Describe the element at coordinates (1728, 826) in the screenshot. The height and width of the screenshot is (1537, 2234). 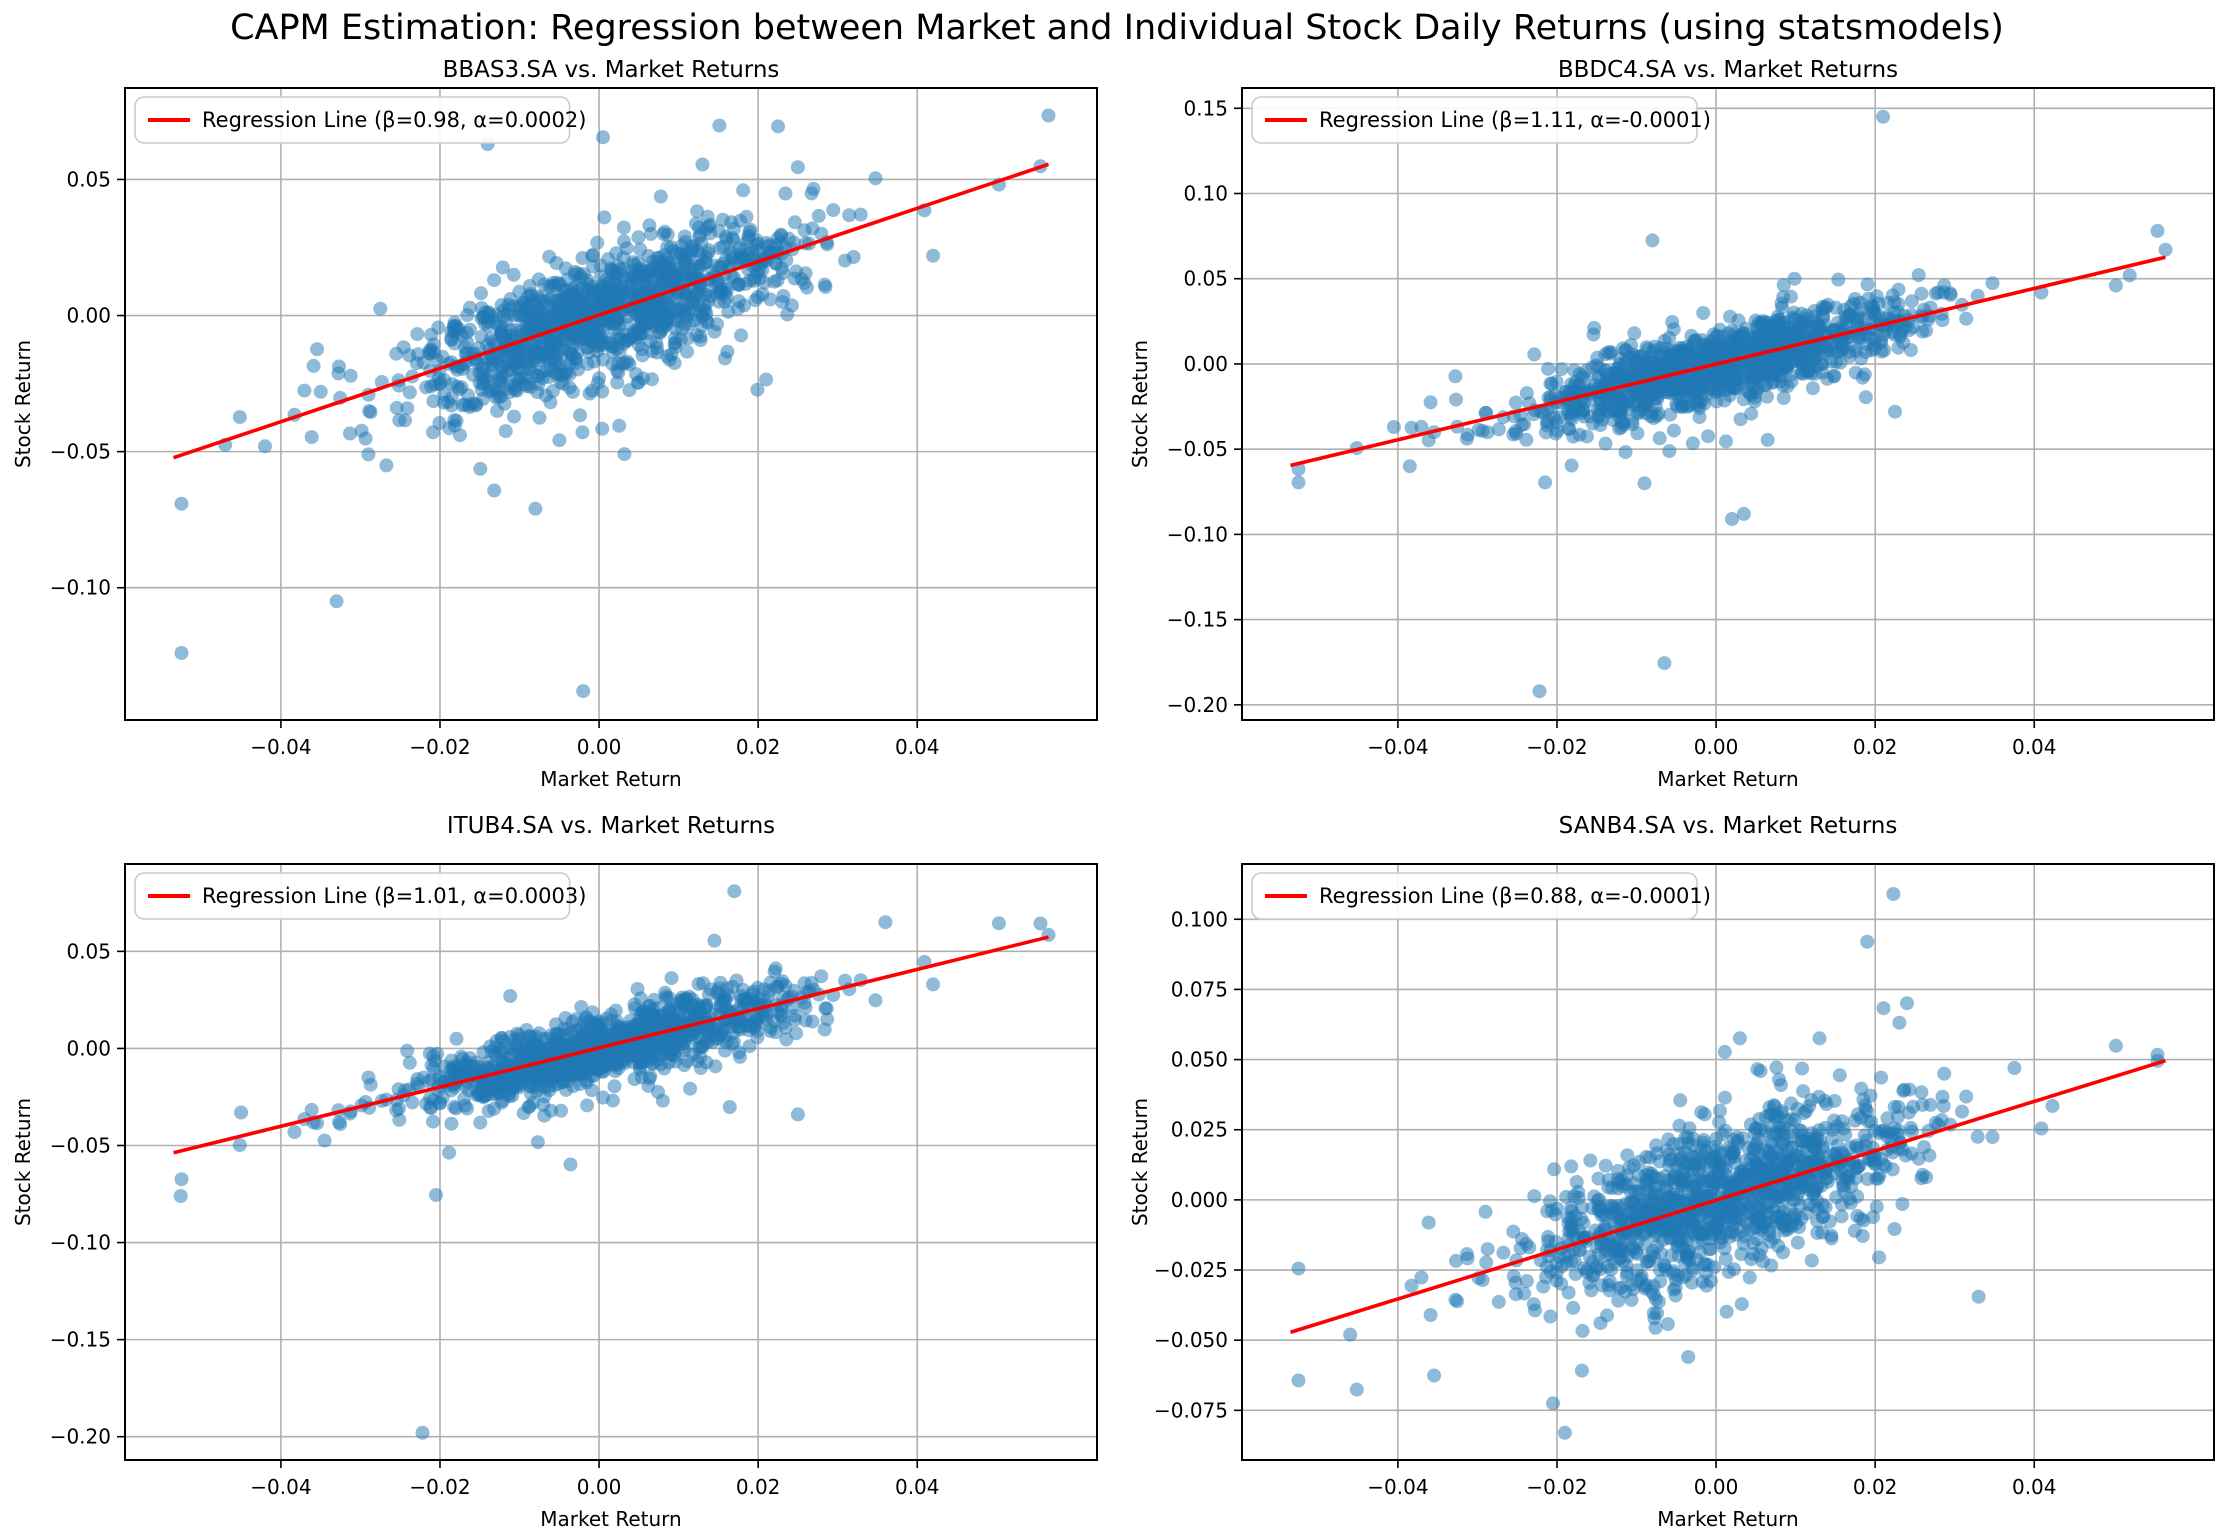
I see `panel-title: SANB4.SA vs. Market Returns` at that location.